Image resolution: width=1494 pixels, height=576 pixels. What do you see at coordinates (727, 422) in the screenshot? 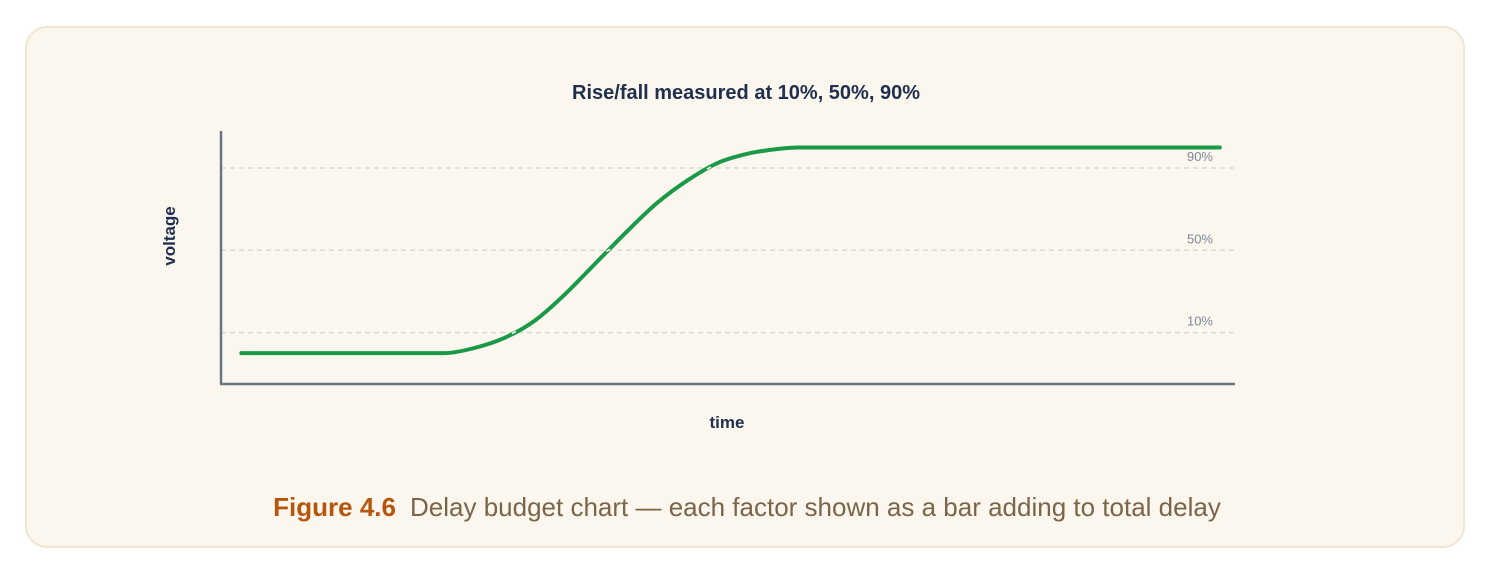
I see `x-axis-label: time` at bounding box center [727, 422].